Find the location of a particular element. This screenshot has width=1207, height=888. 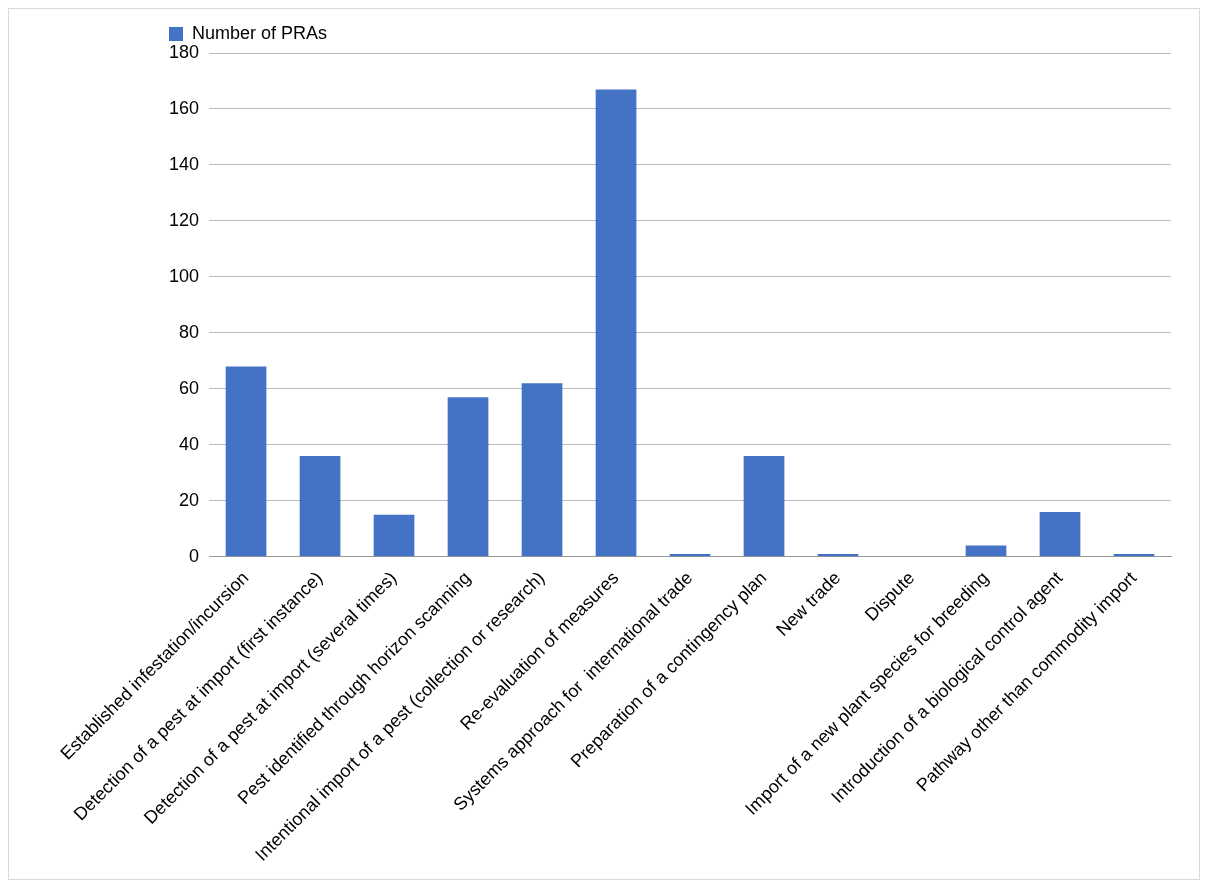

y-tick-label: 120 is located at coordinates (184, 219).